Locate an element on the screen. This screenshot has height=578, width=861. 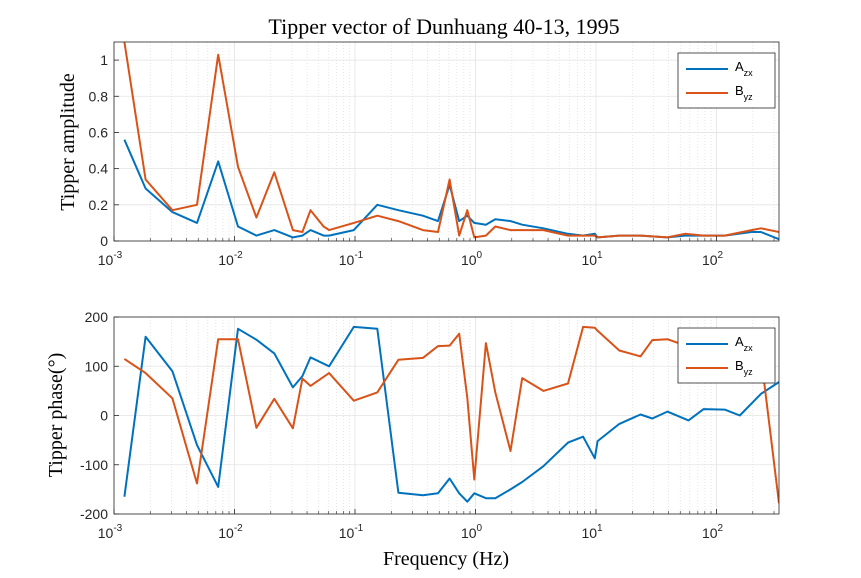
y-tick-label: 0.2 is located at coordinates (99, 205).